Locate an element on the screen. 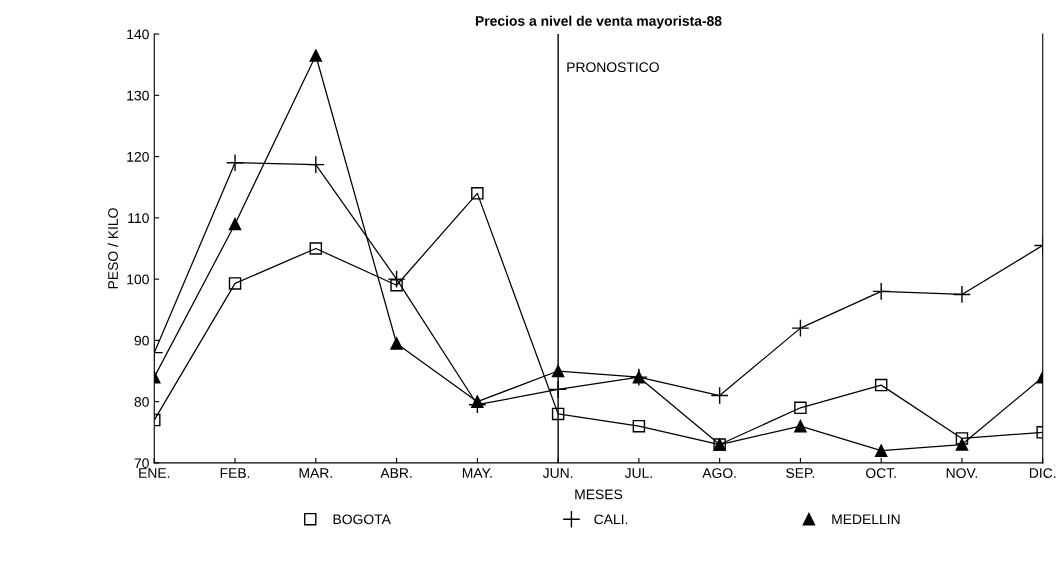  ref-line-label: PRONOSTICO is located at coordinates (613, 67).